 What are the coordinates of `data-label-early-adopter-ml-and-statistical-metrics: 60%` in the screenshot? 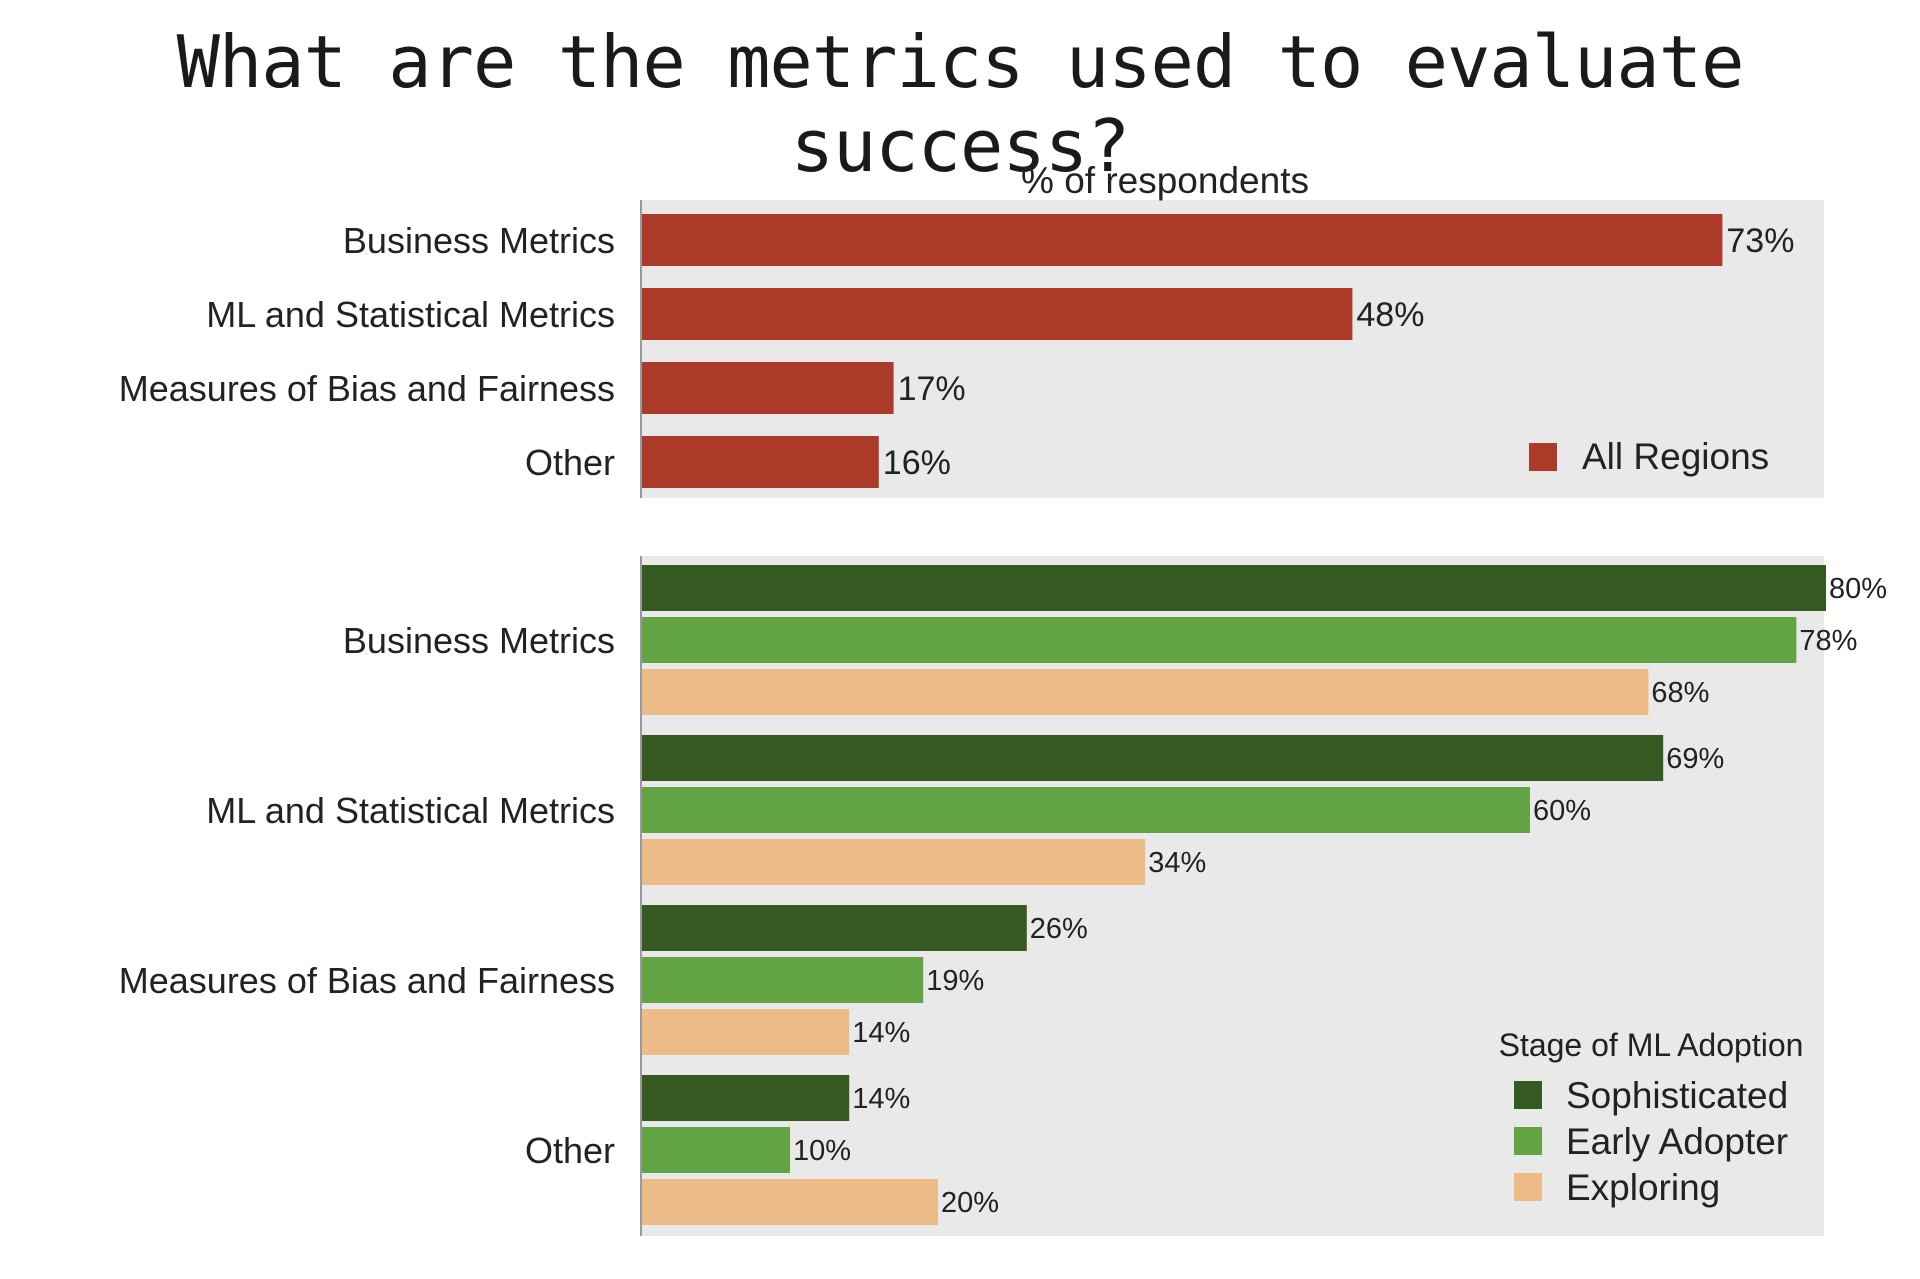 It's located at (1562, 811).